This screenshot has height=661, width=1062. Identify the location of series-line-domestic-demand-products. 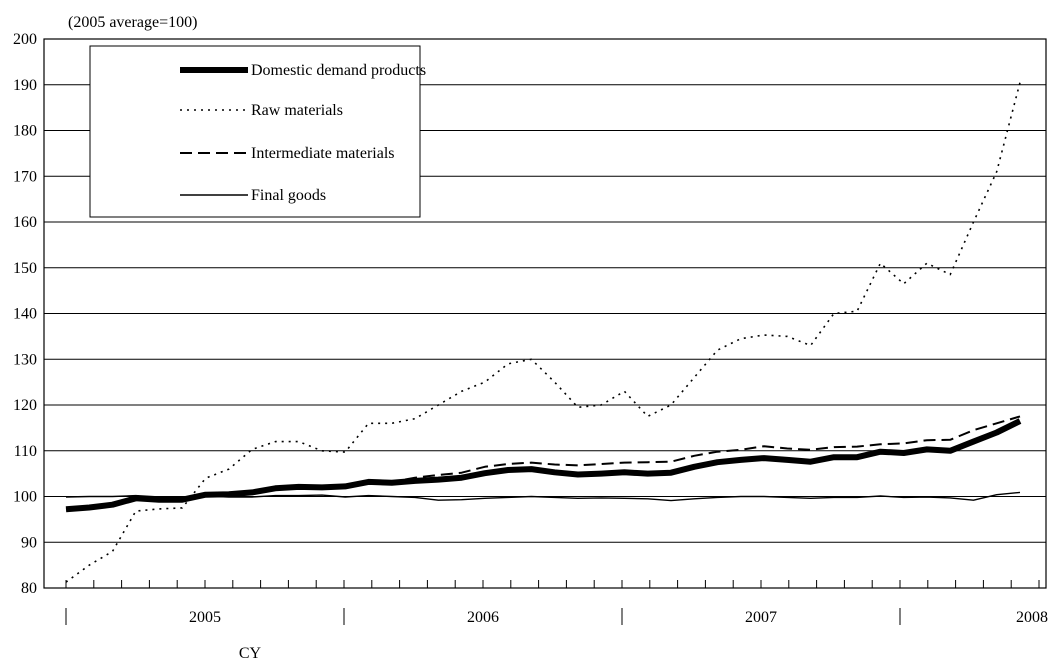
(543, 465).